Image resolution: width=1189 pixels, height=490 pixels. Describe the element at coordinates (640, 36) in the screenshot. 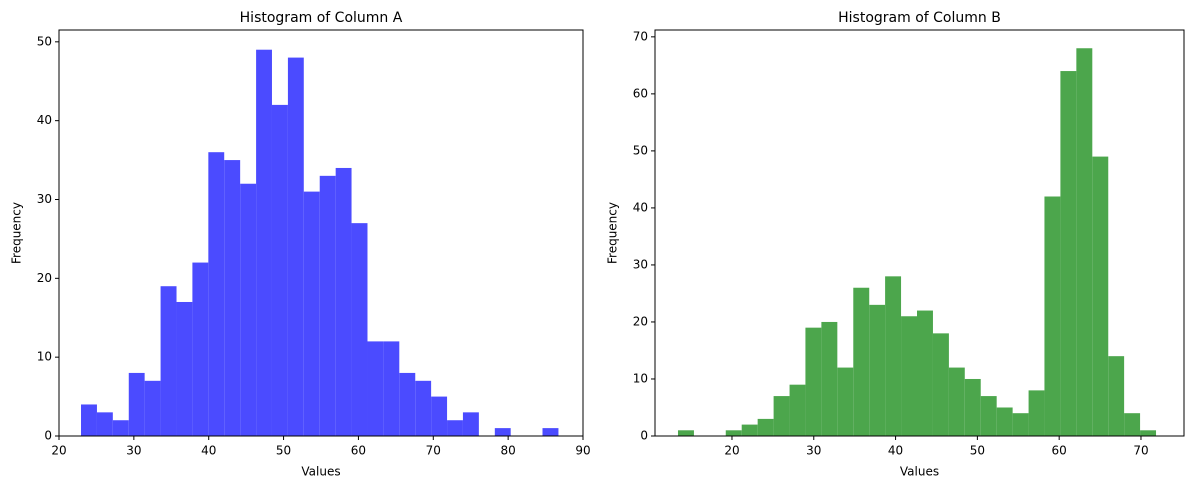

I see `y-tick-label: 70` at that location.